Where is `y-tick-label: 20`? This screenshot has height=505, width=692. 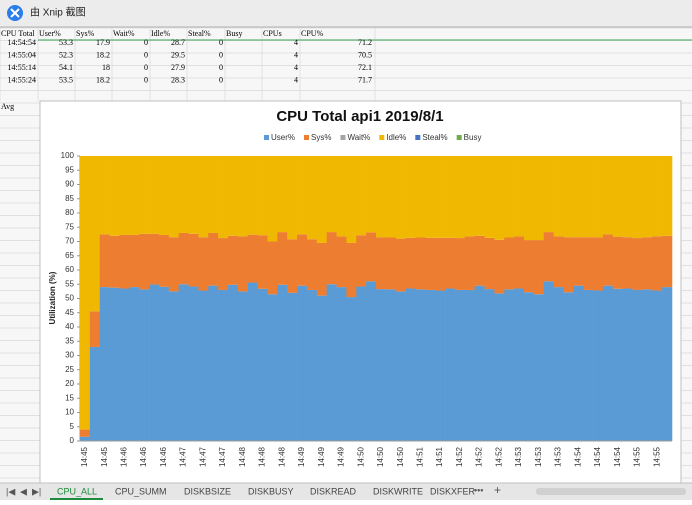 y-tick-label: 20 is located at coordinates (69, 383).